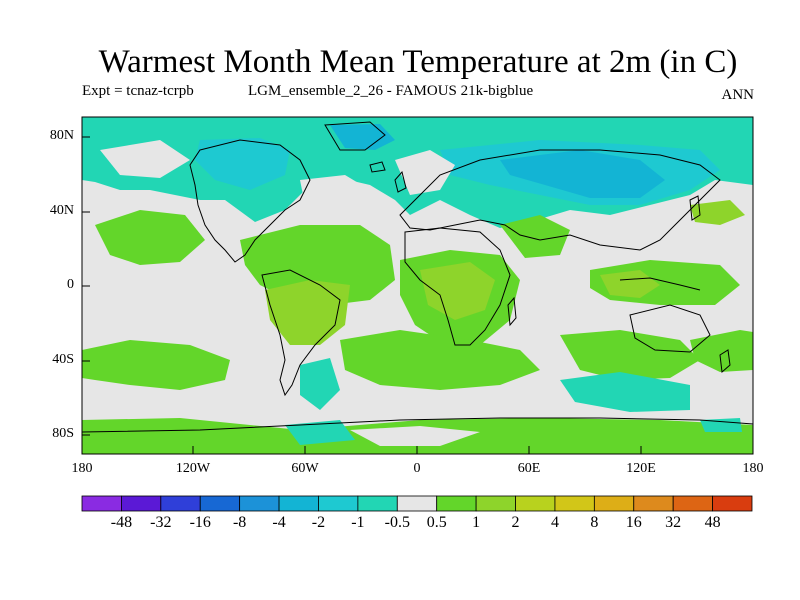 This screenshot has width=800, height=600. I want to click on lat-label-80n: 80N, so click(61, 135).